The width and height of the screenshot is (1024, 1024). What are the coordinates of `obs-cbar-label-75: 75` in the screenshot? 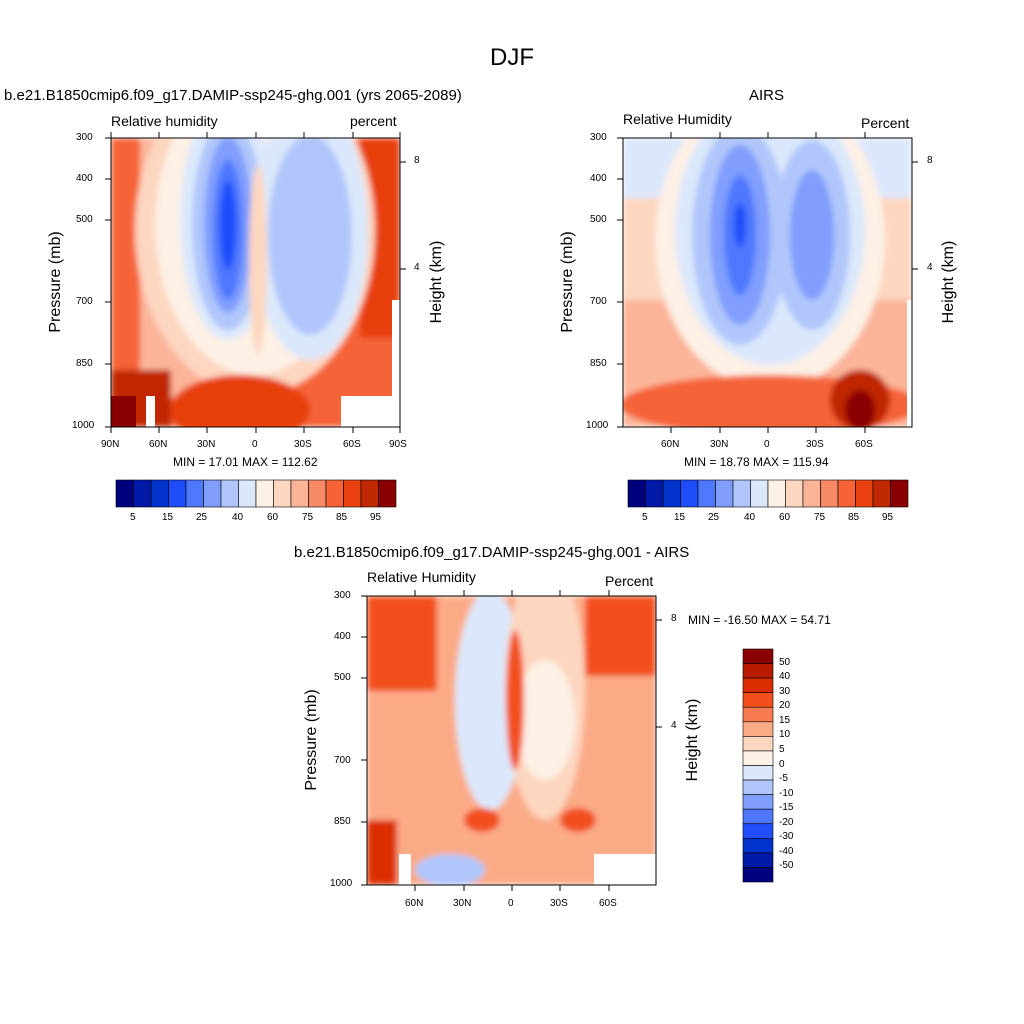 It's located at (820, 517).